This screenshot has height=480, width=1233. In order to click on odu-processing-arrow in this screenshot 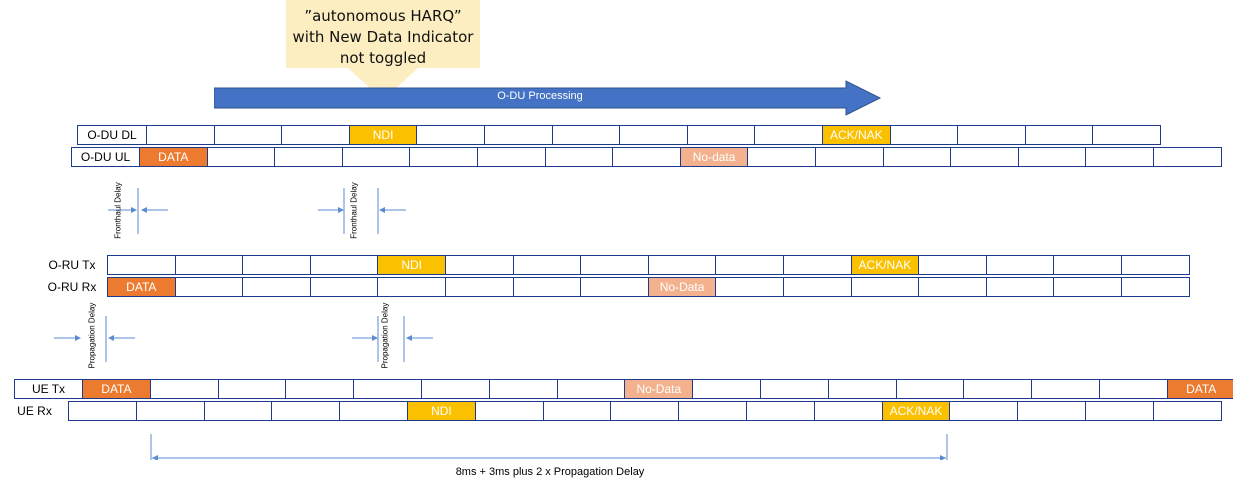, I will do `click(548, 98)`.